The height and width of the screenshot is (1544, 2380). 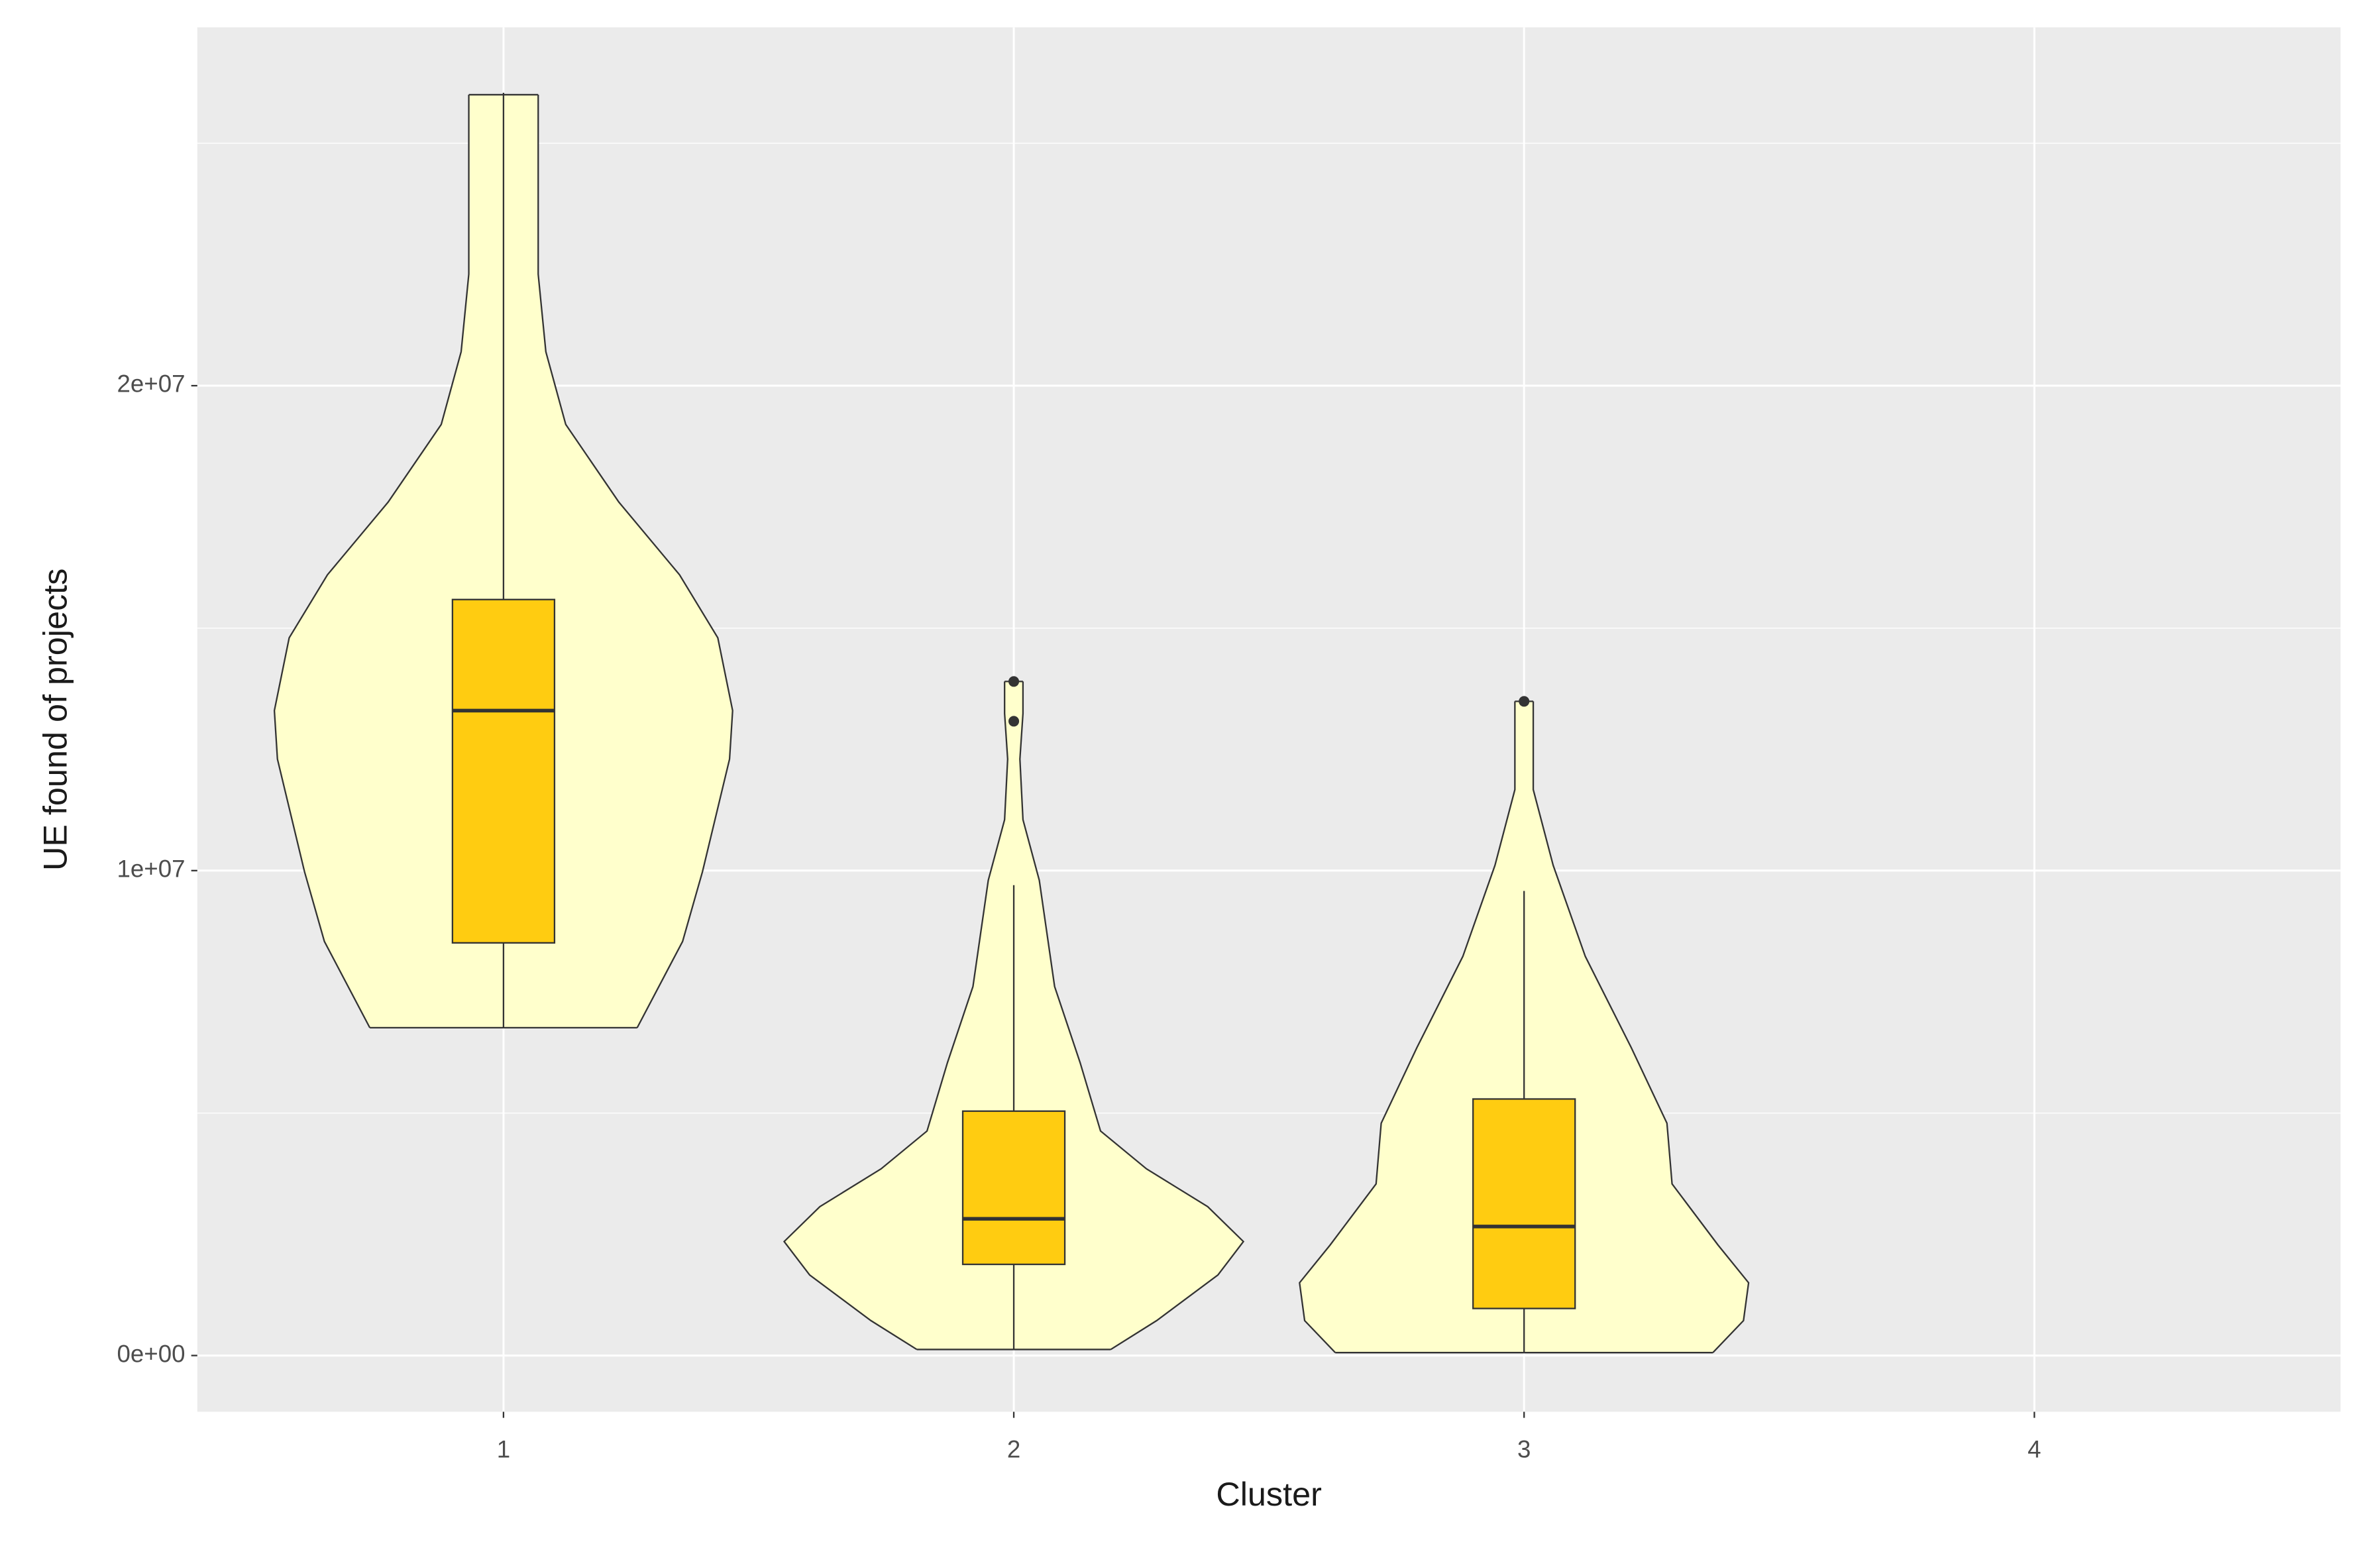 What do you see at coordinates (1013, 1450) in the screenshot?
I see `x-tick-label: 2` at bounding box center [1013, 1450].